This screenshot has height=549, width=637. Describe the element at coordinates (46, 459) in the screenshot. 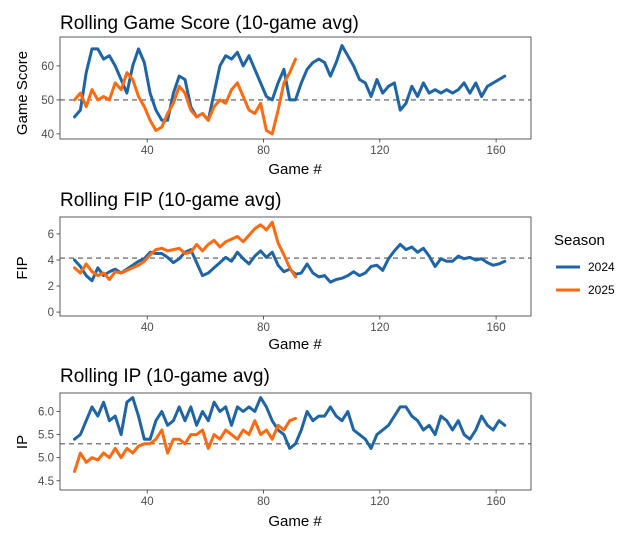

I see `ip-ytick-label: 5.0` at that location.